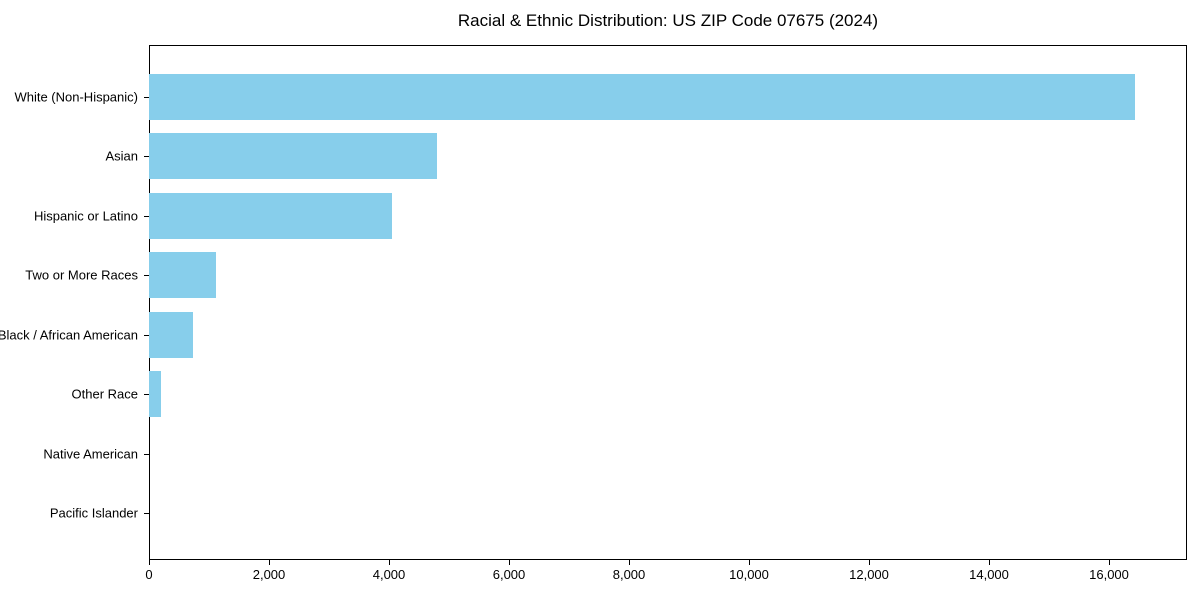 The width and height of the screenshot is (1200, 600). I want to click on x-axis-tick-label: 12,000, so click(869, 574).